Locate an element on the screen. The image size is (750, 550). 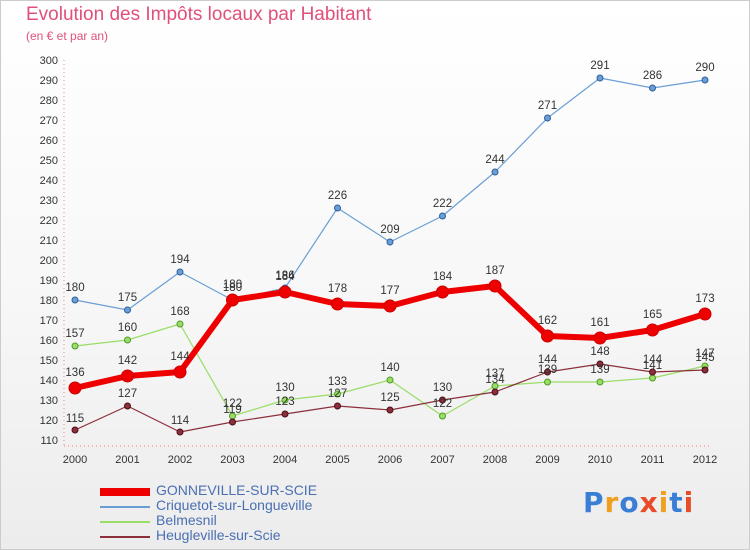
y-tick-label: 220 is located at coordinates (49, 221).